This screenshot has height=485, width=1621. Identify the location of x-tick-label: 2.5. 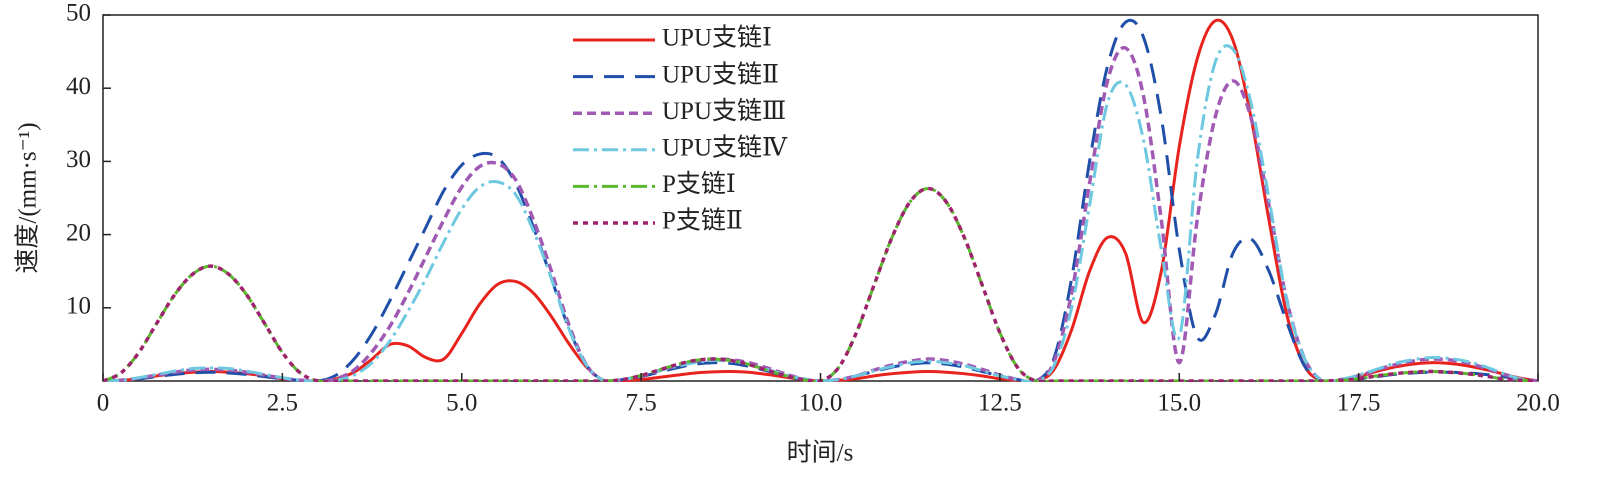
(282, 403).